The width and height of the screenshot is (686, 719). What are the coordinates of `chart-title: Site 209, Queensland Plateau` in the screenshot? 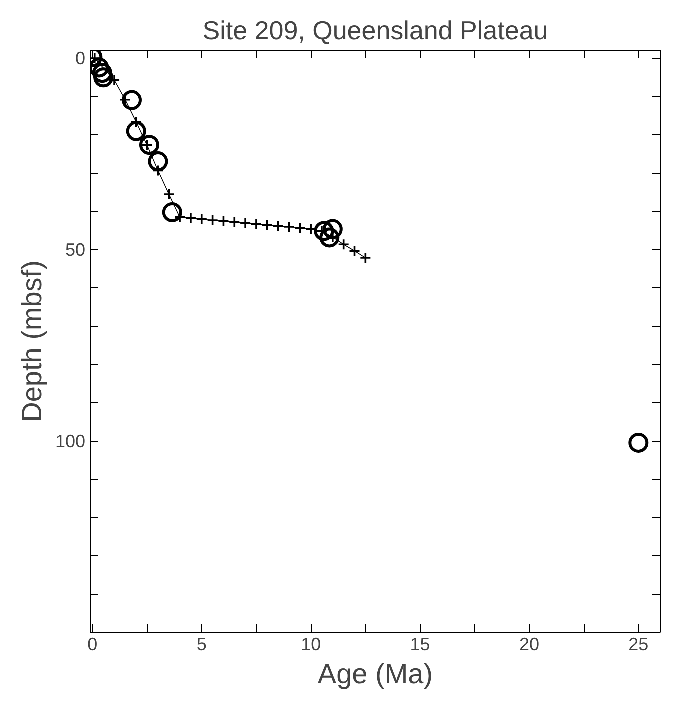 It's located at (375, 31).